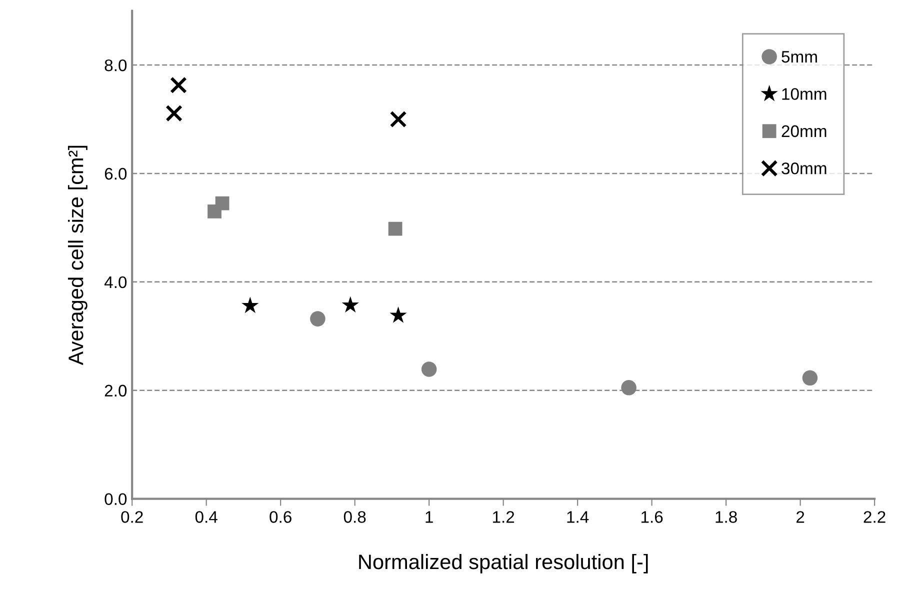 Image resolution: width=911 pixels, height=601 pixels. What do you see at coordinates (503, 564) in the screenshot?
I see `x-axis-title: Normalized spatial resolution [-]` at bounding box center [503, 564].